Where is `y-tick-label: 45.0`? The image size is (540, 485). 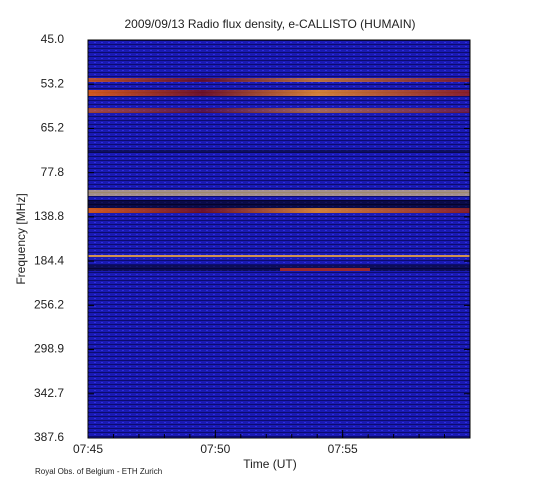 y-tick-label: 45.0 is located at coordinates (53, 39).